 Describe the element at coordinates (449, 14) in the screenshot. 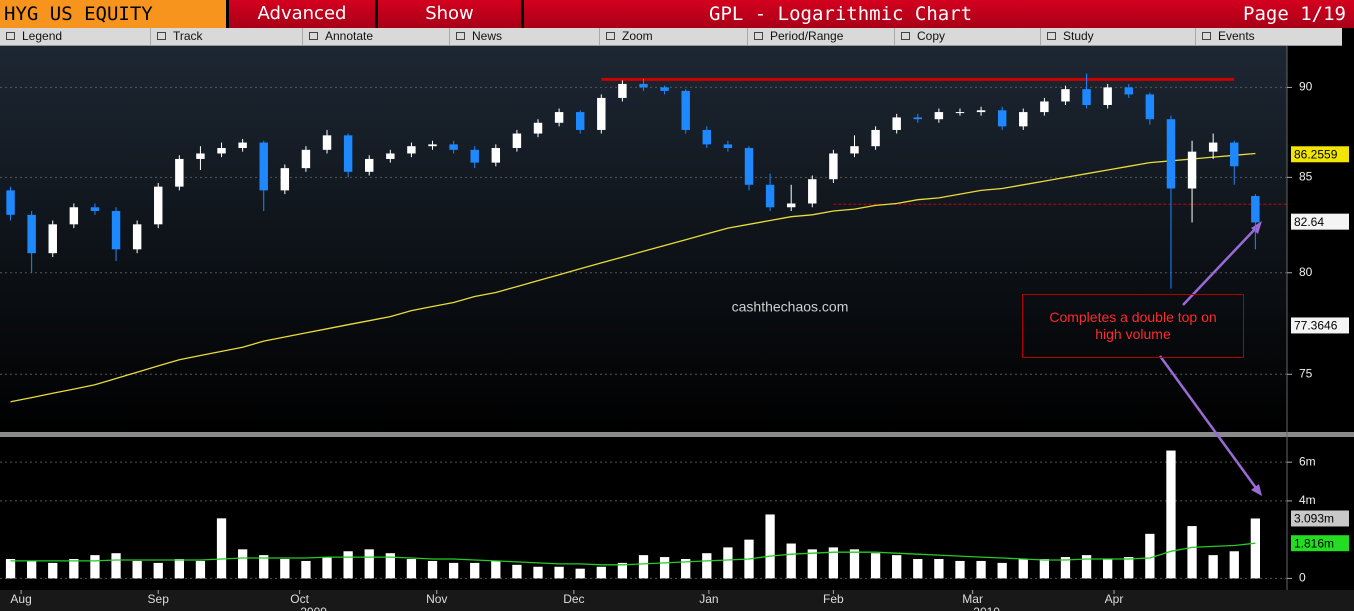

I see `menu-button: Show` at that location.